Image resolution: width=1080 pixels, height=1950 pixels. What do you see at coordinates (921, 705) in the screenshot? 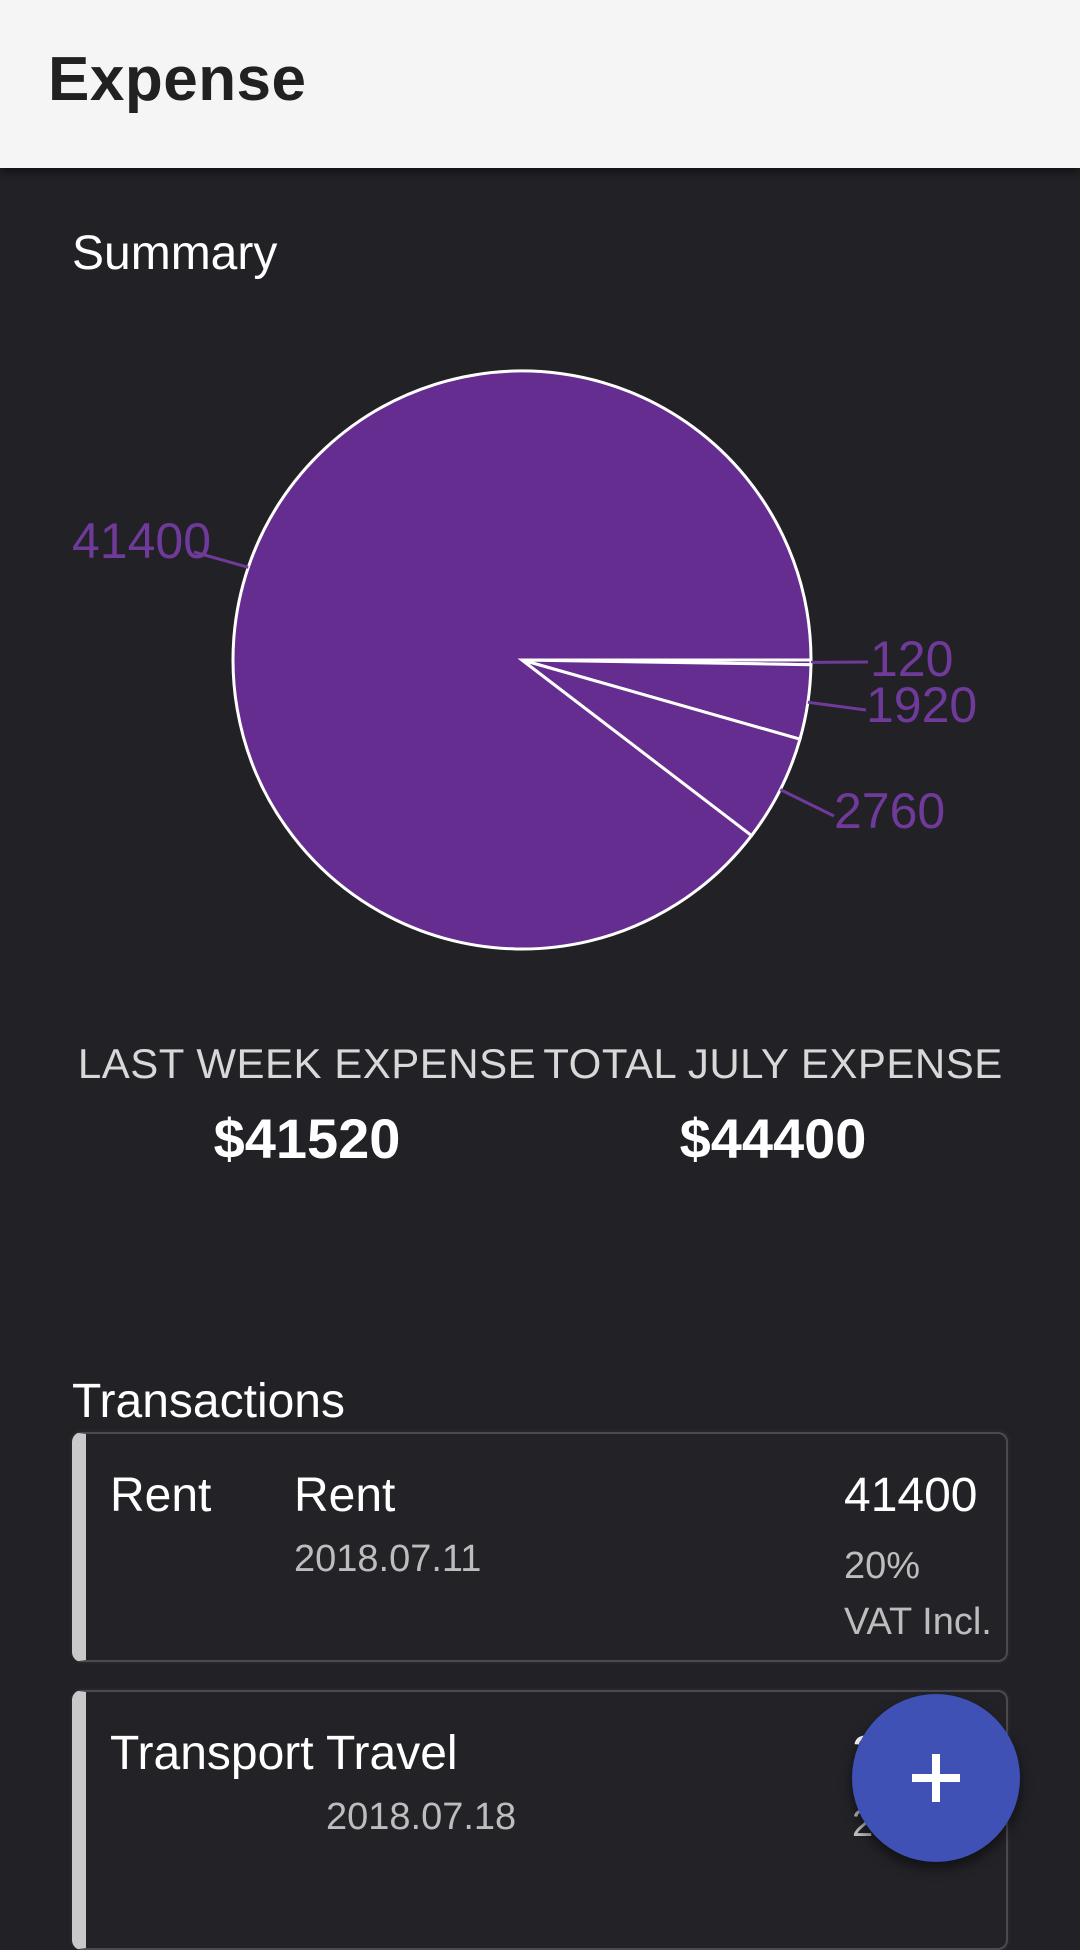
I see `pie-value-label: 1920` at bounding box center [921, 705].